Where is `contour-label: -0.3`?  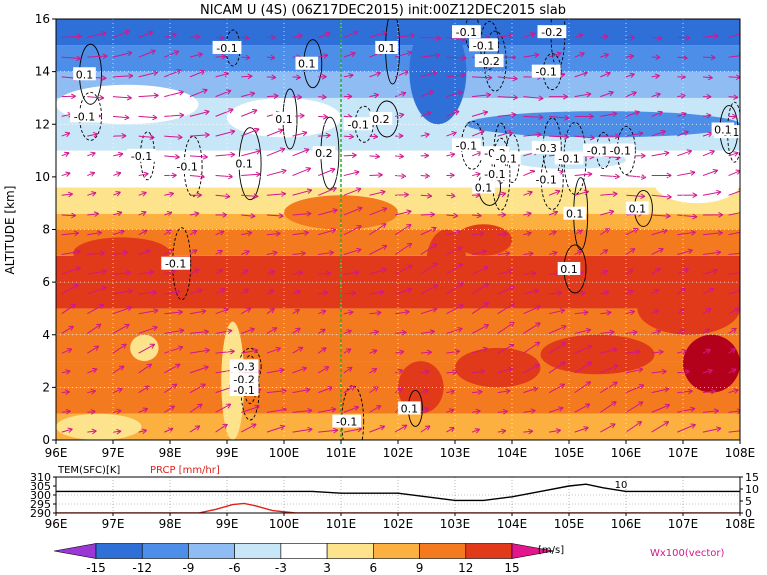
contour-label: -0.3 is located at coordinates (545, 148).